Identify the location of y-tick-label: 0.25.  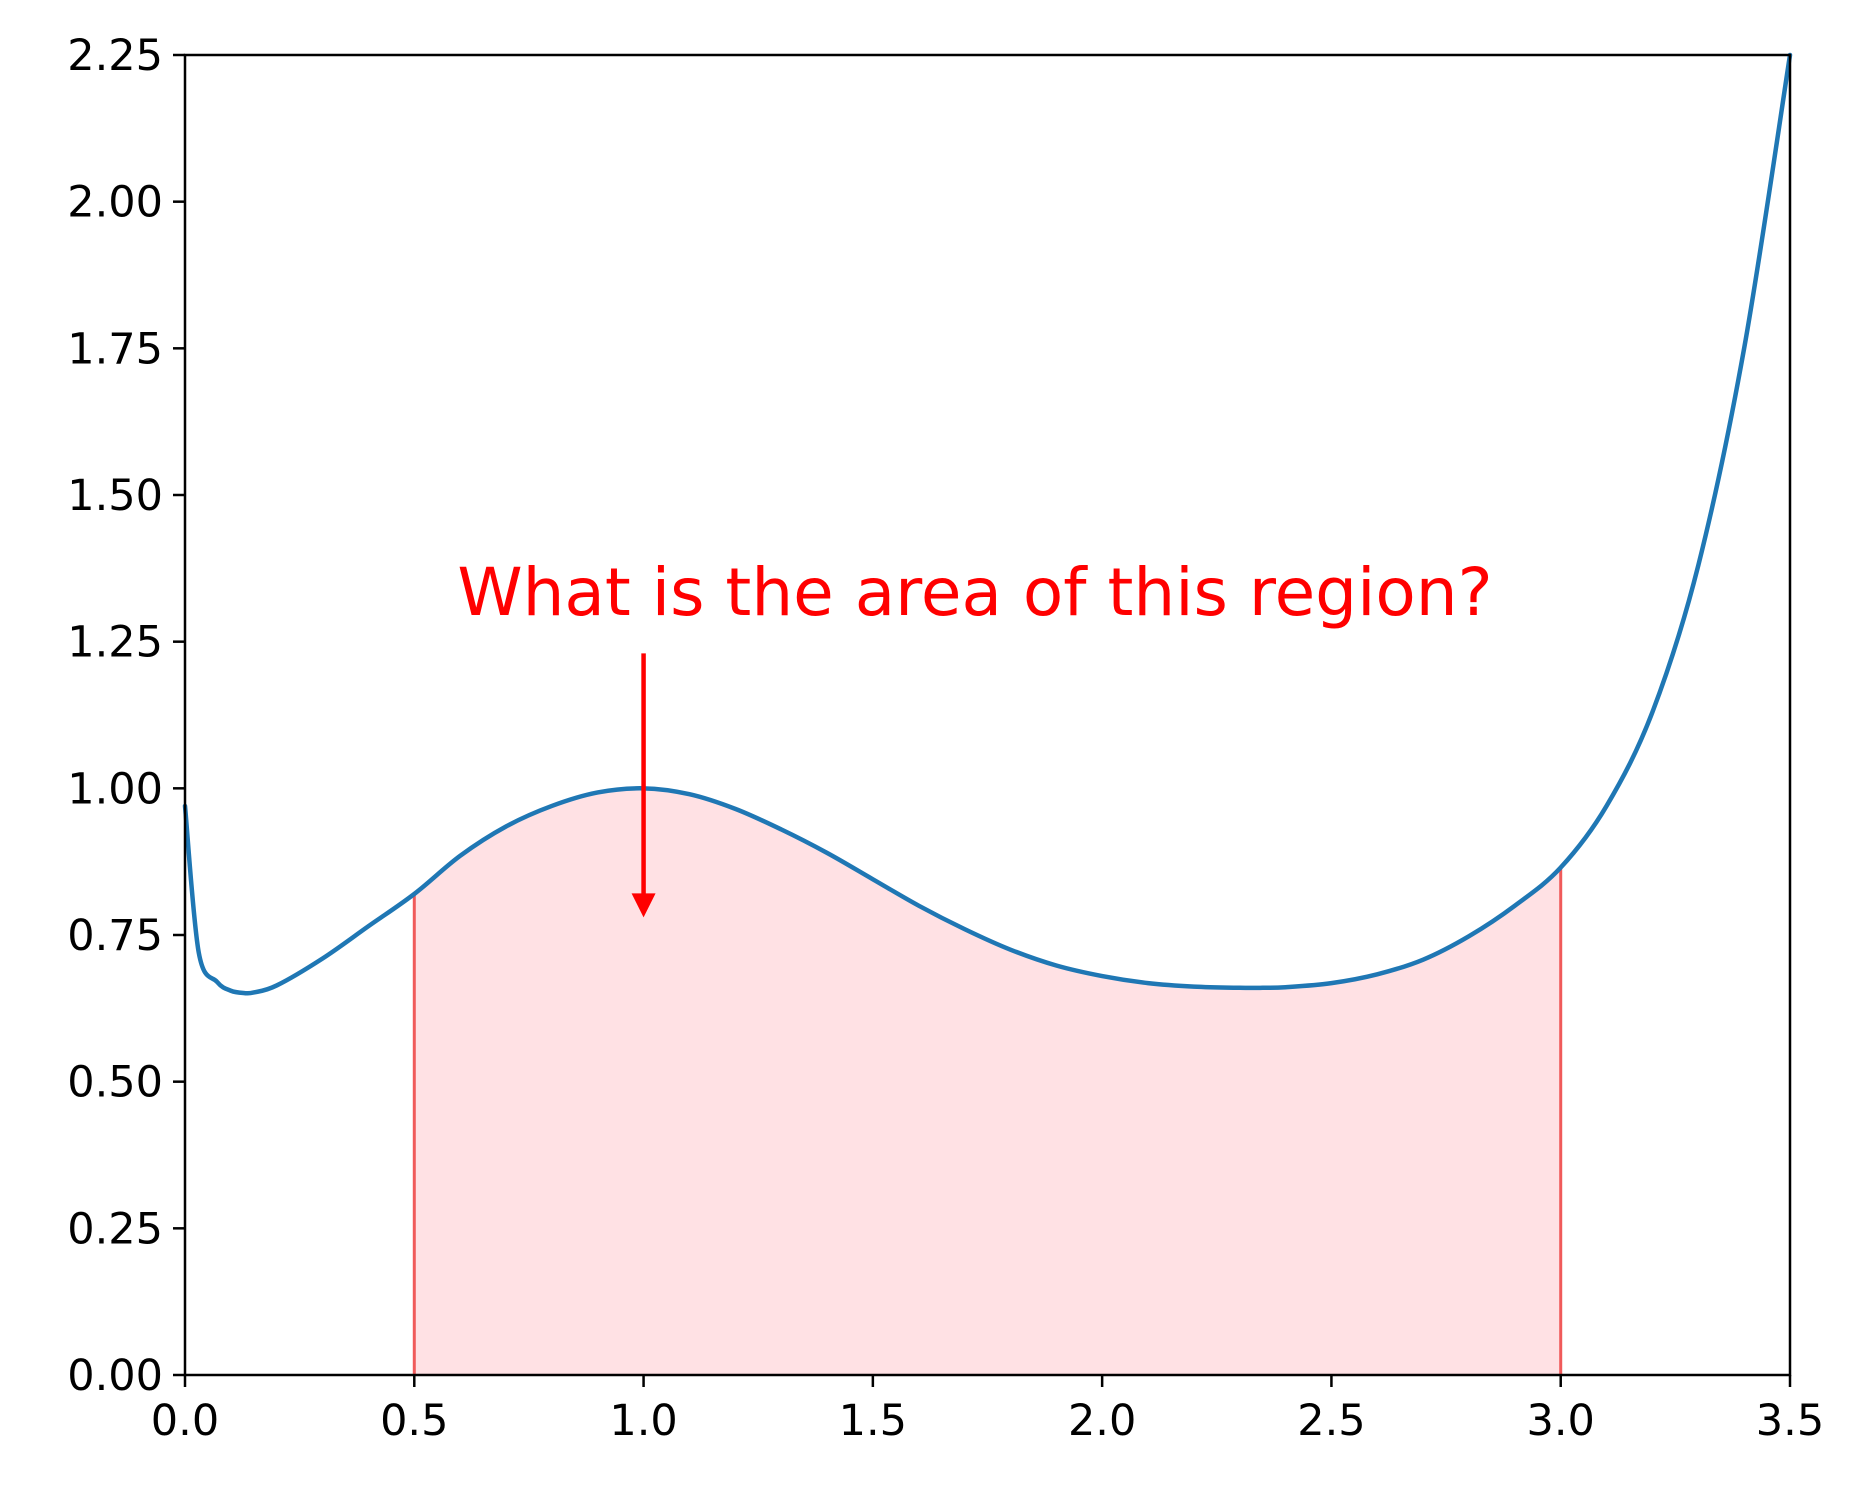
(115, 1229).